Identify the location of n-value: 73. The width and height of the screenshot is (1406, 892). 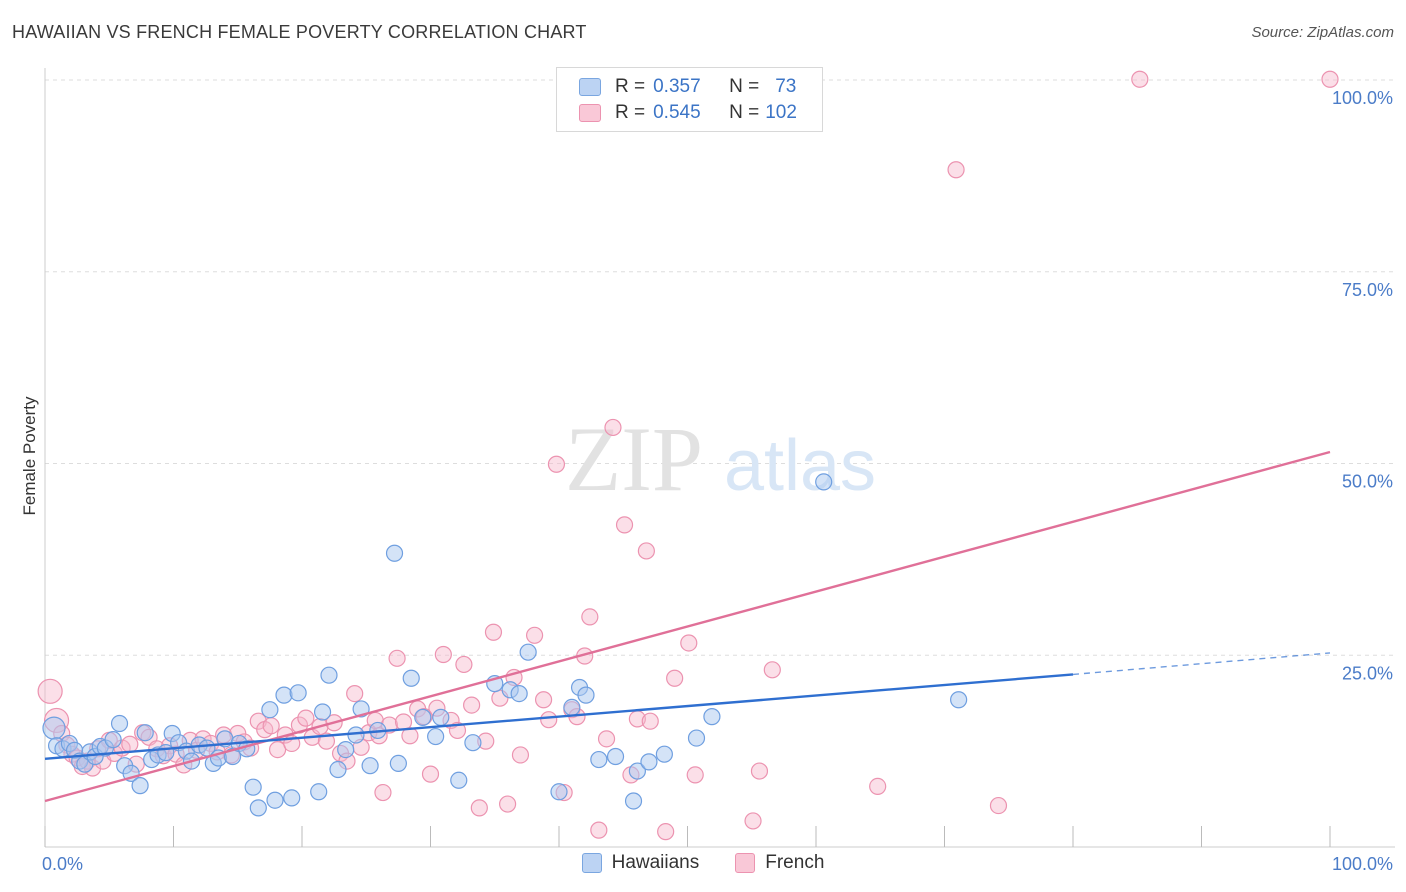
(786, 86).